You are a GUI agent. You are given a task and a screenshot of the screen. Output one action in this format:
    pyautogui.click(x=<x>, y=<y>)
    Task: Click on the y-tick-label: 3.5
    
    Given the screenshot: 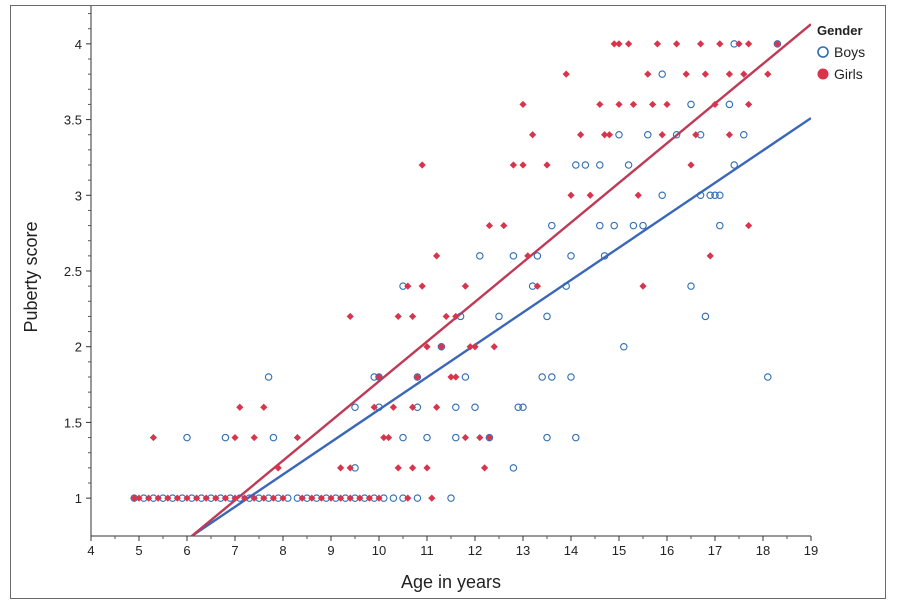 What is the action you would take?
    pyautogui.click(x=73, y=120)
    